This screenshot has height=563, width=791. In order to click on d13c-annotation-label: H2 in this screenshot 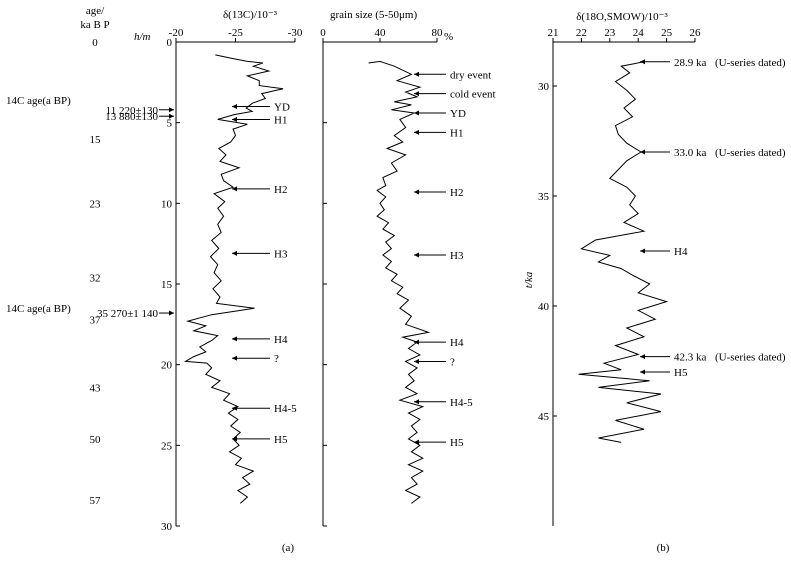, I will do `click(280, 190)`.